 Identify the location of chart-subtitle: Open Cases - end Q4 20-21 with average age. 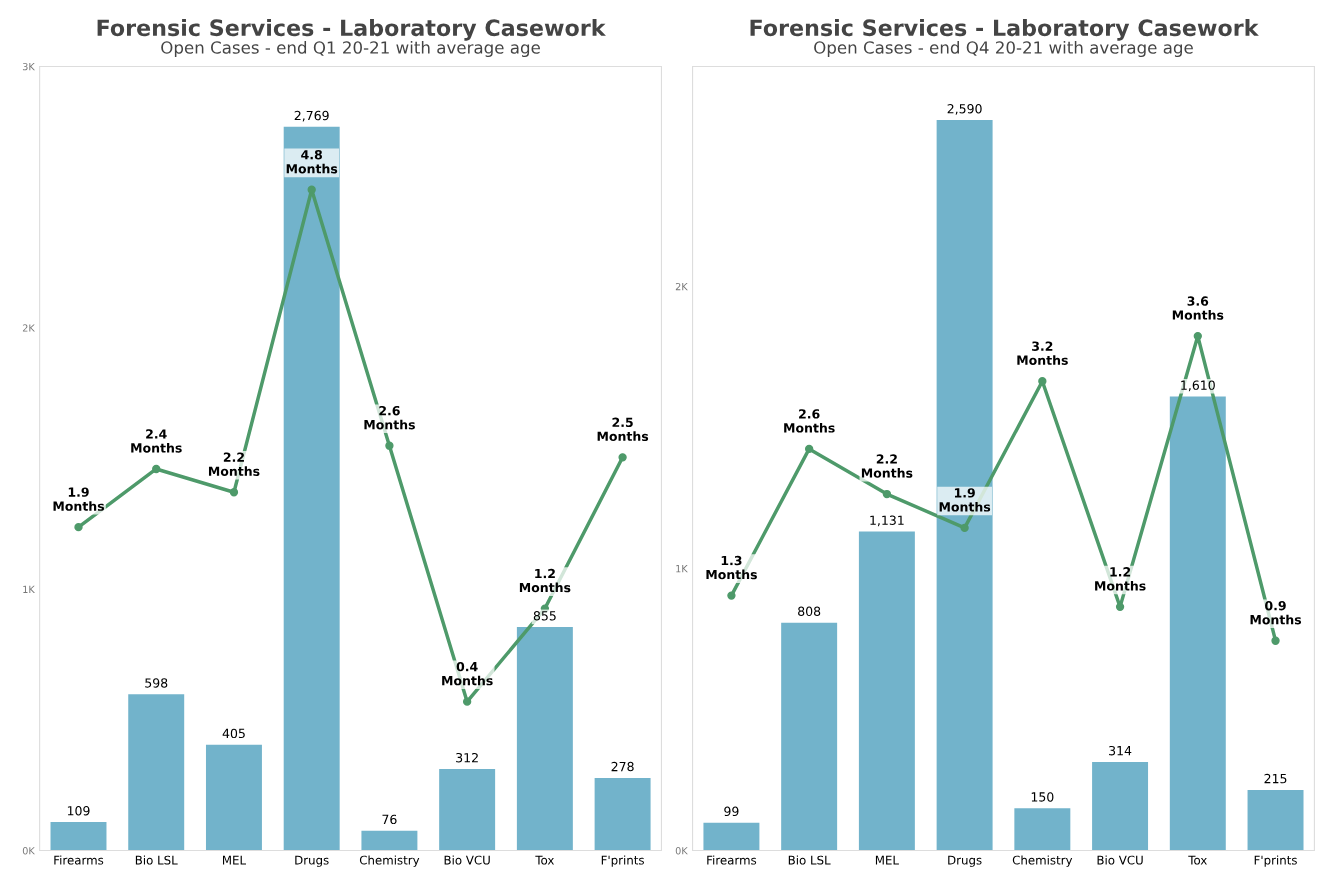
(1003, 49).